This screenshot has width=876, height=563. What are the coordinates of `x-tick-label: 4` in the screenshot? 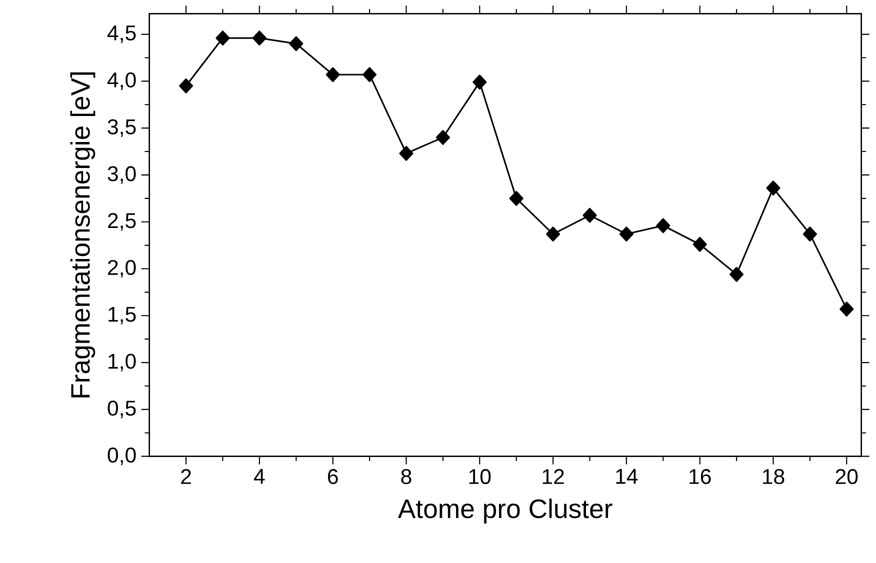 It's located at (259, 476).